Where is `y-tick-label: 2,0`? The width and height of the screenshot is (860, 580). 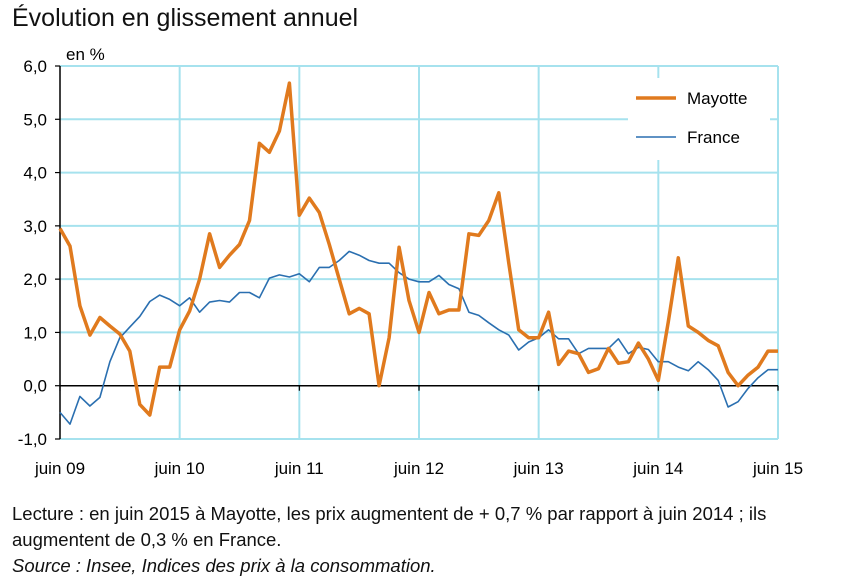 y-tick-label: 2,0 is located at coordinates (35, 279).